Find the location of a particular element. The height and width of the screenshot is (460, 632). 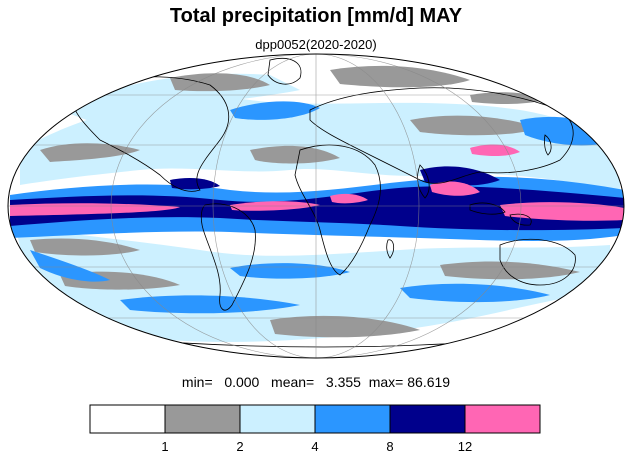

map-subtitle: dpp0052(2020-2020) is located at coordinates (316, 44).